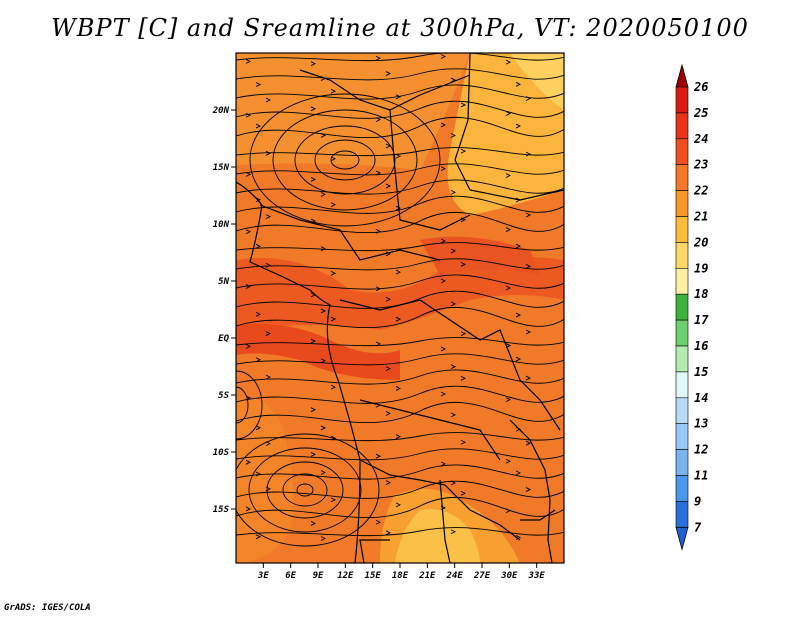 The image size is (800, 618). Describe the element at coordinates (223, 339) in the screenshot. I see `lat-tick-label: EQ` at that location.